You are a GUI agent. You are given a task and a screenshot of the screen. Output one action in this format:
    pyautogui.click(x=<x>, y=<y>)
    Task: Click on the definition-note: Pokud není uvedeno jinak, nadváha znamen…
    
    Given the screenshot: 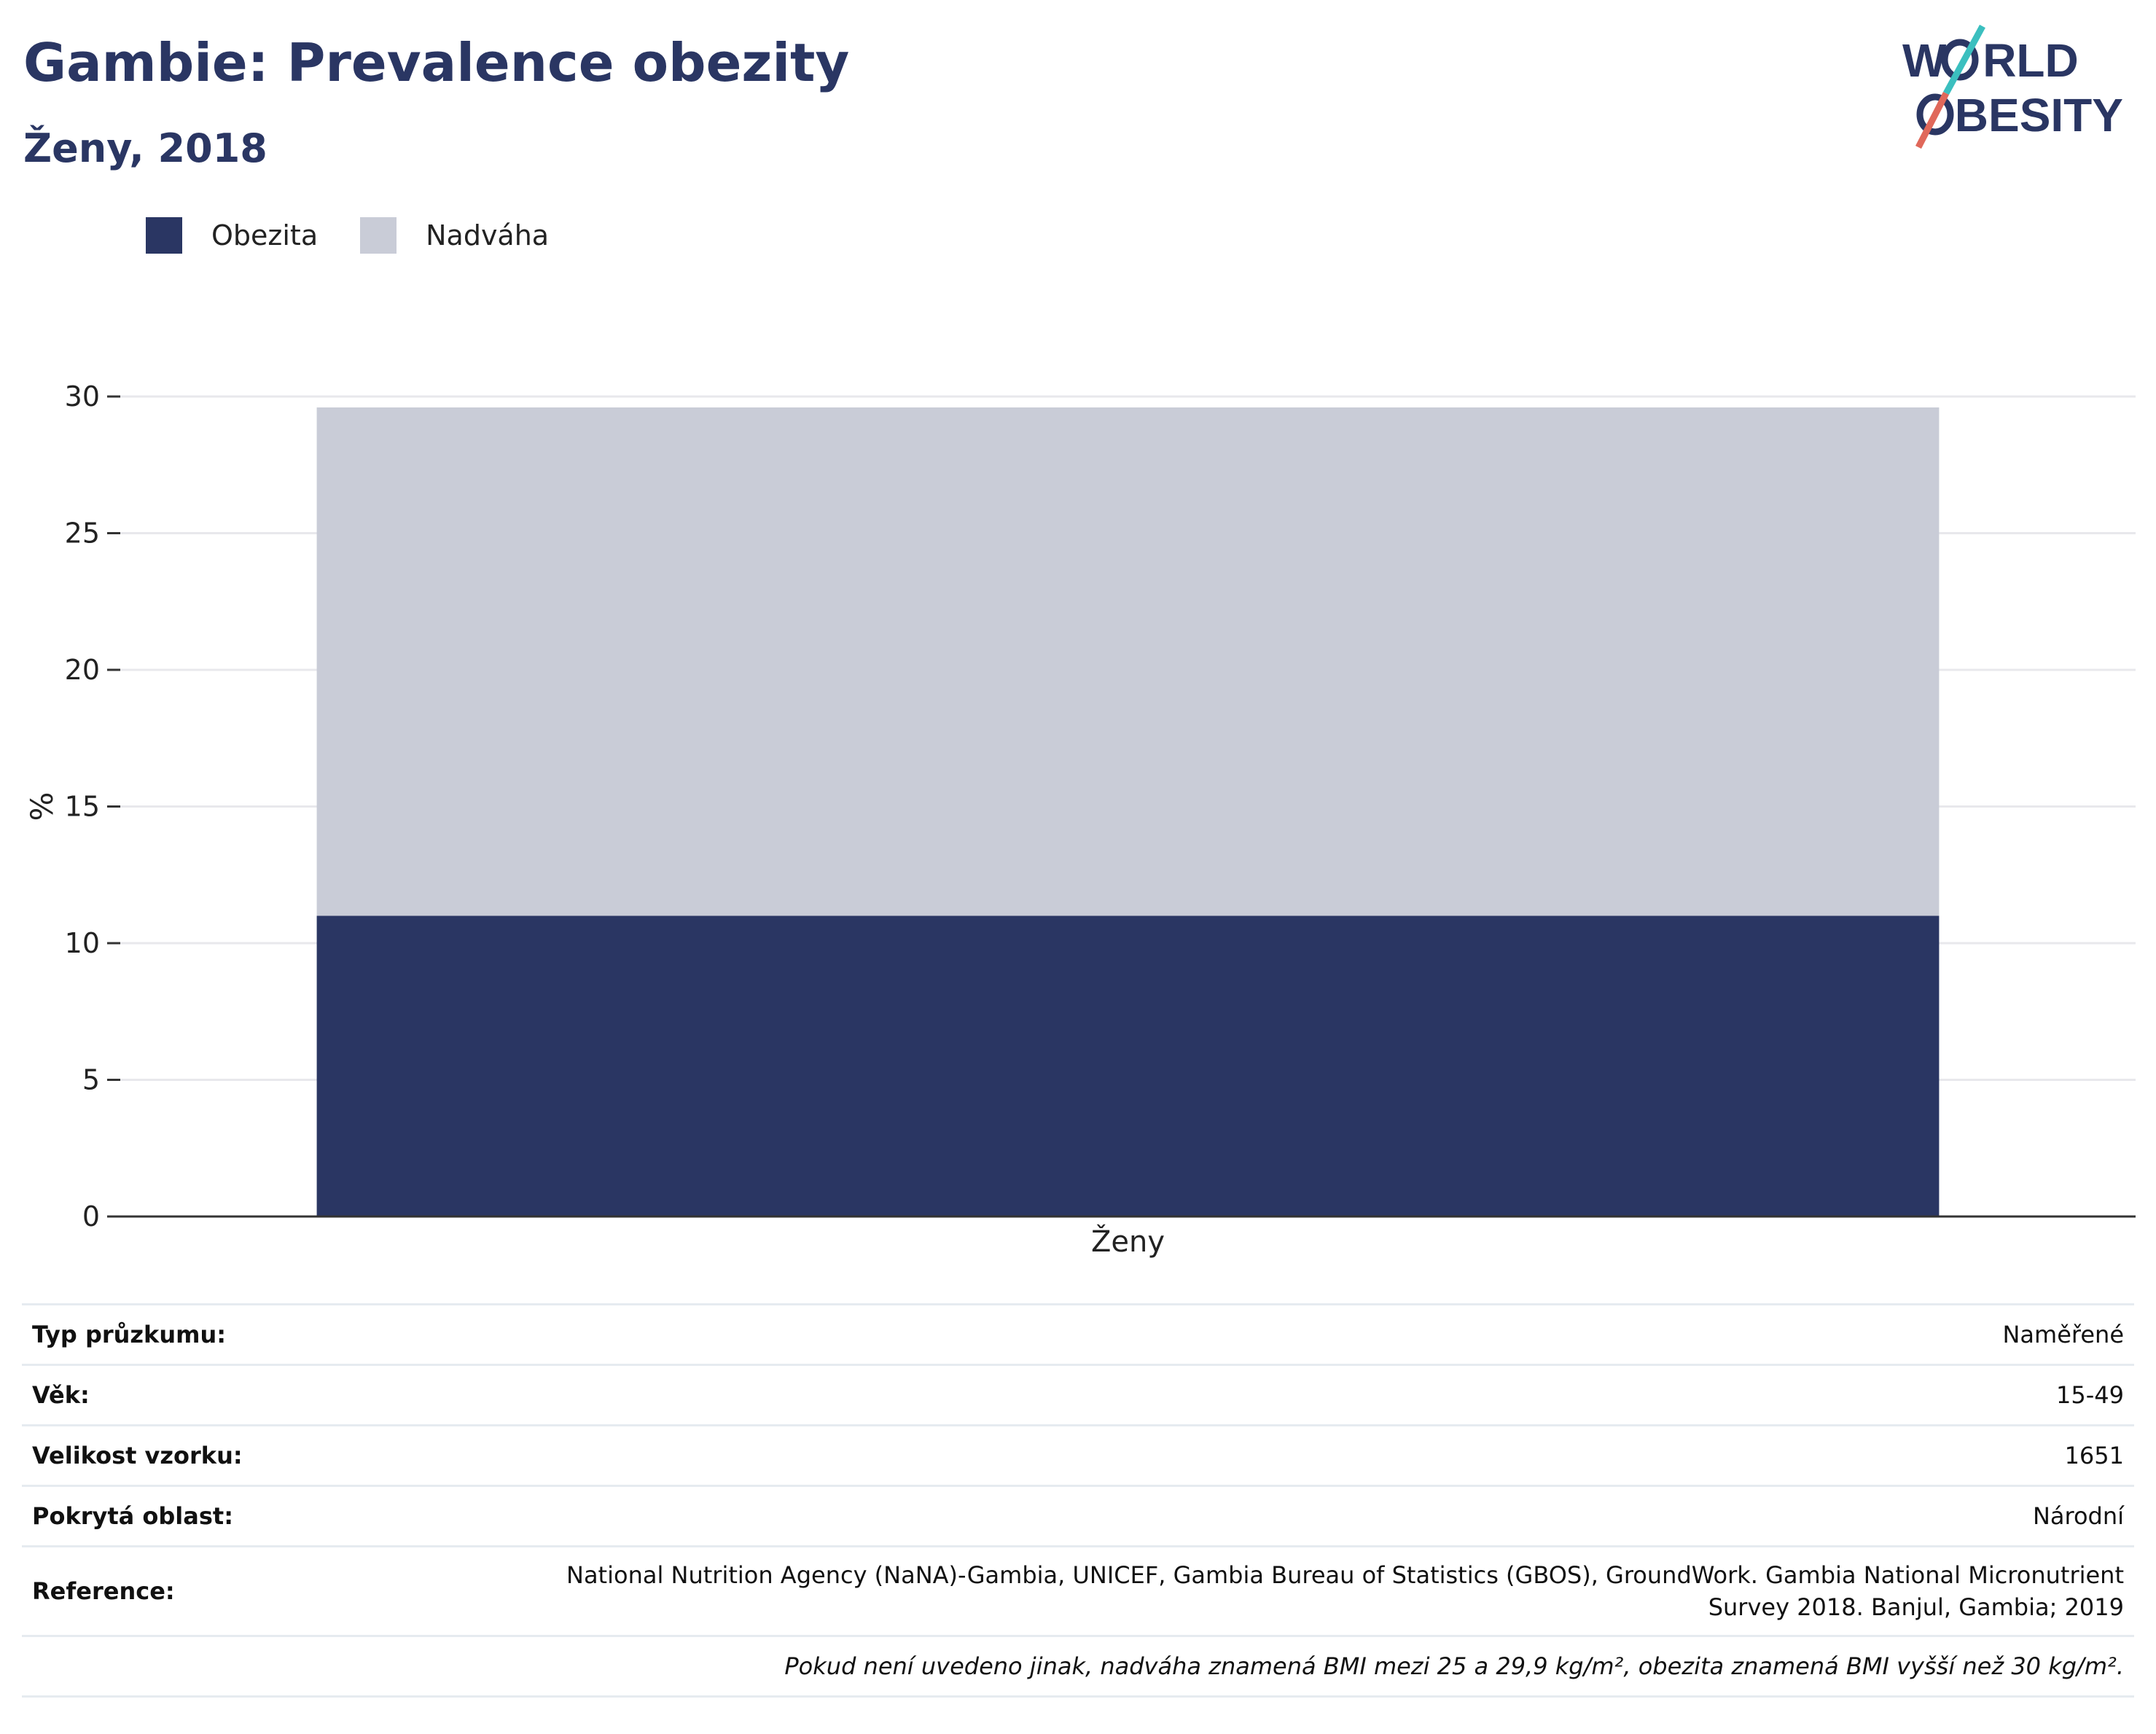 What is the action you would take?
    pyautogui.click(x=1078, y=1666)
    